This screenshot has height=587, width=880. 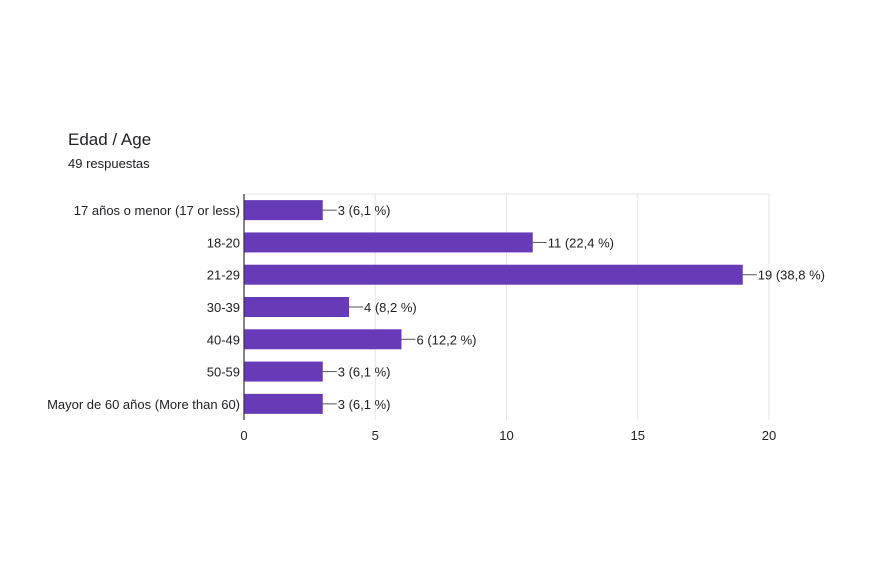 What do you see at coordinates (223, 307) in the screenshot?
I see `category-label: 30-39` at bounding box center [223, 307].